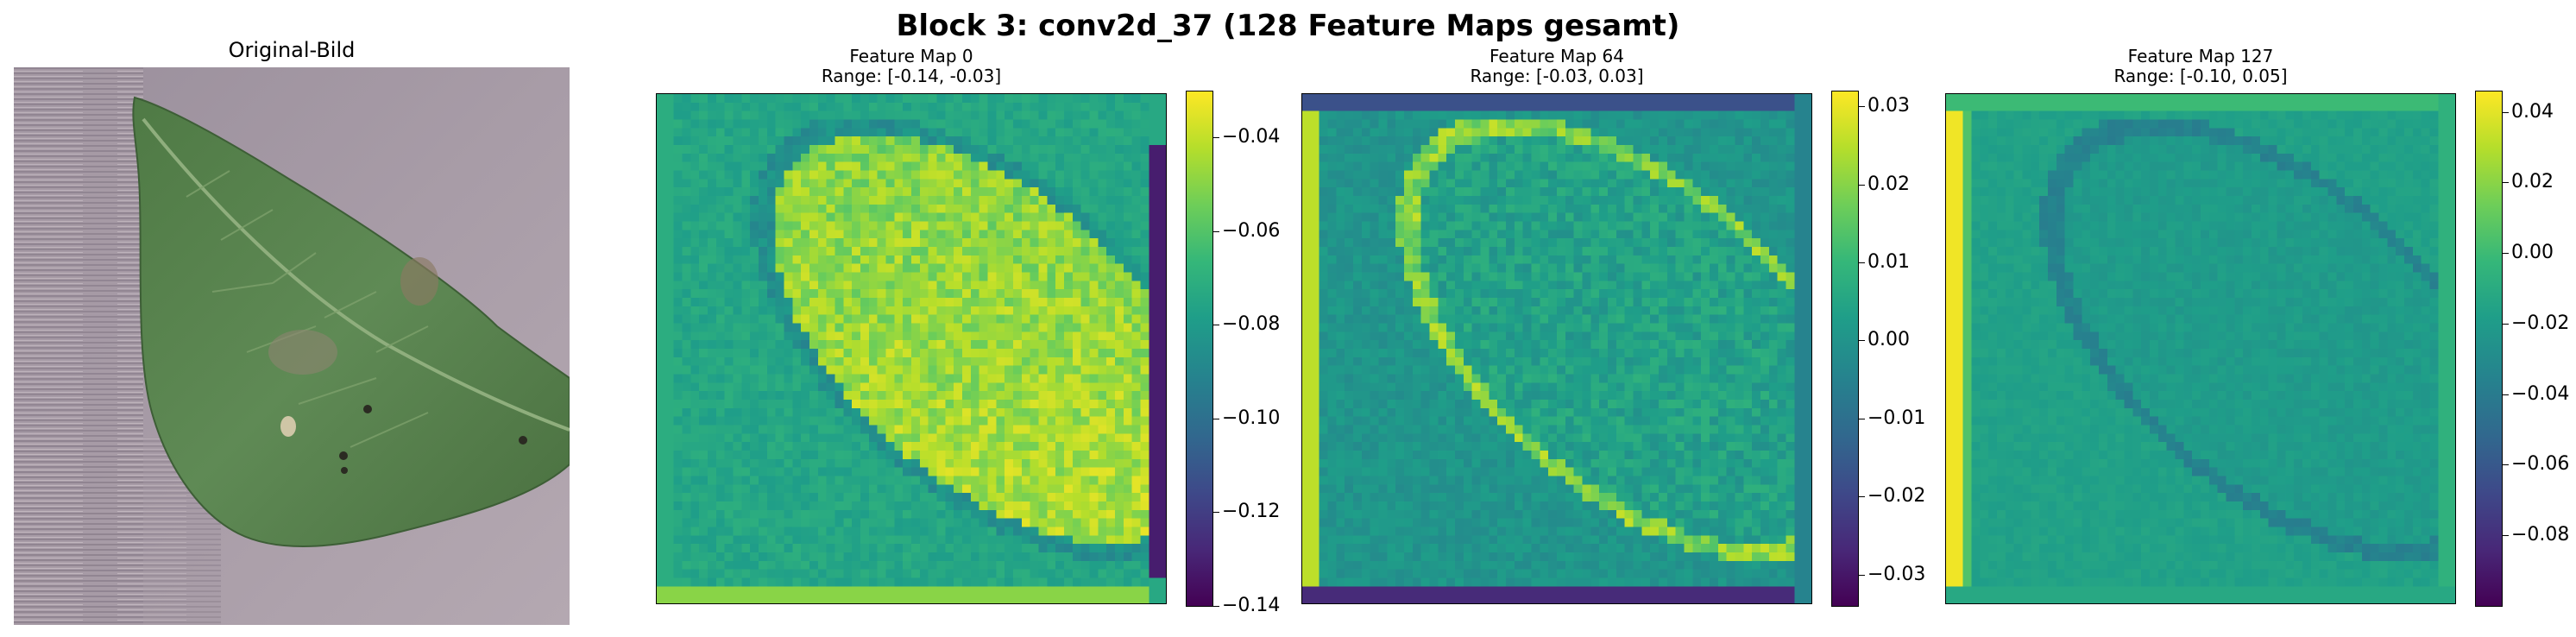  What do you see at coordinates (2201, 56) in the screenshot?
I see `feature-map-127-title: Feature Map 127` at bounding box center [2201, 56].